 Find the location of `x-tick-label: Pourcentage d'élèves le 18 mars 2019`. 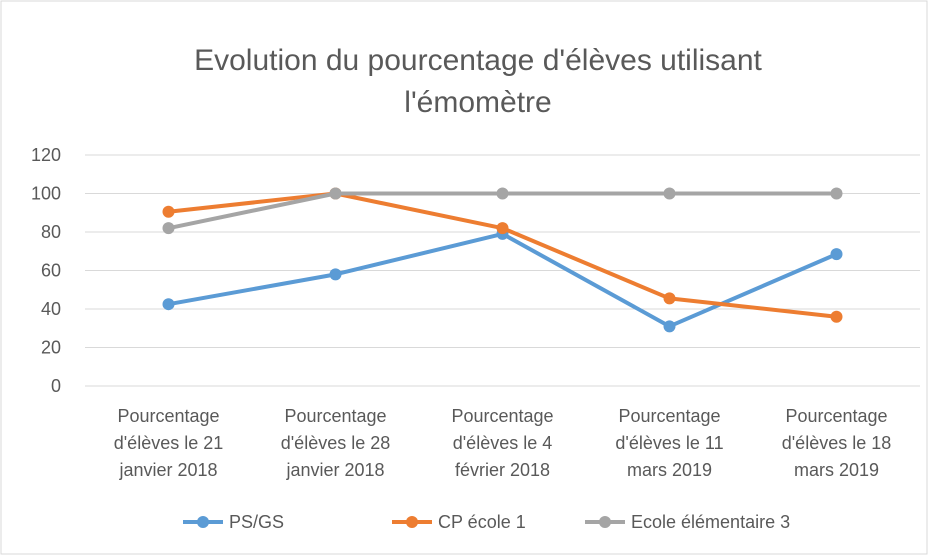

x-tick-label: Pourcentage d'élèves le 18 mars 2019 is located at coordinates (837, 443).